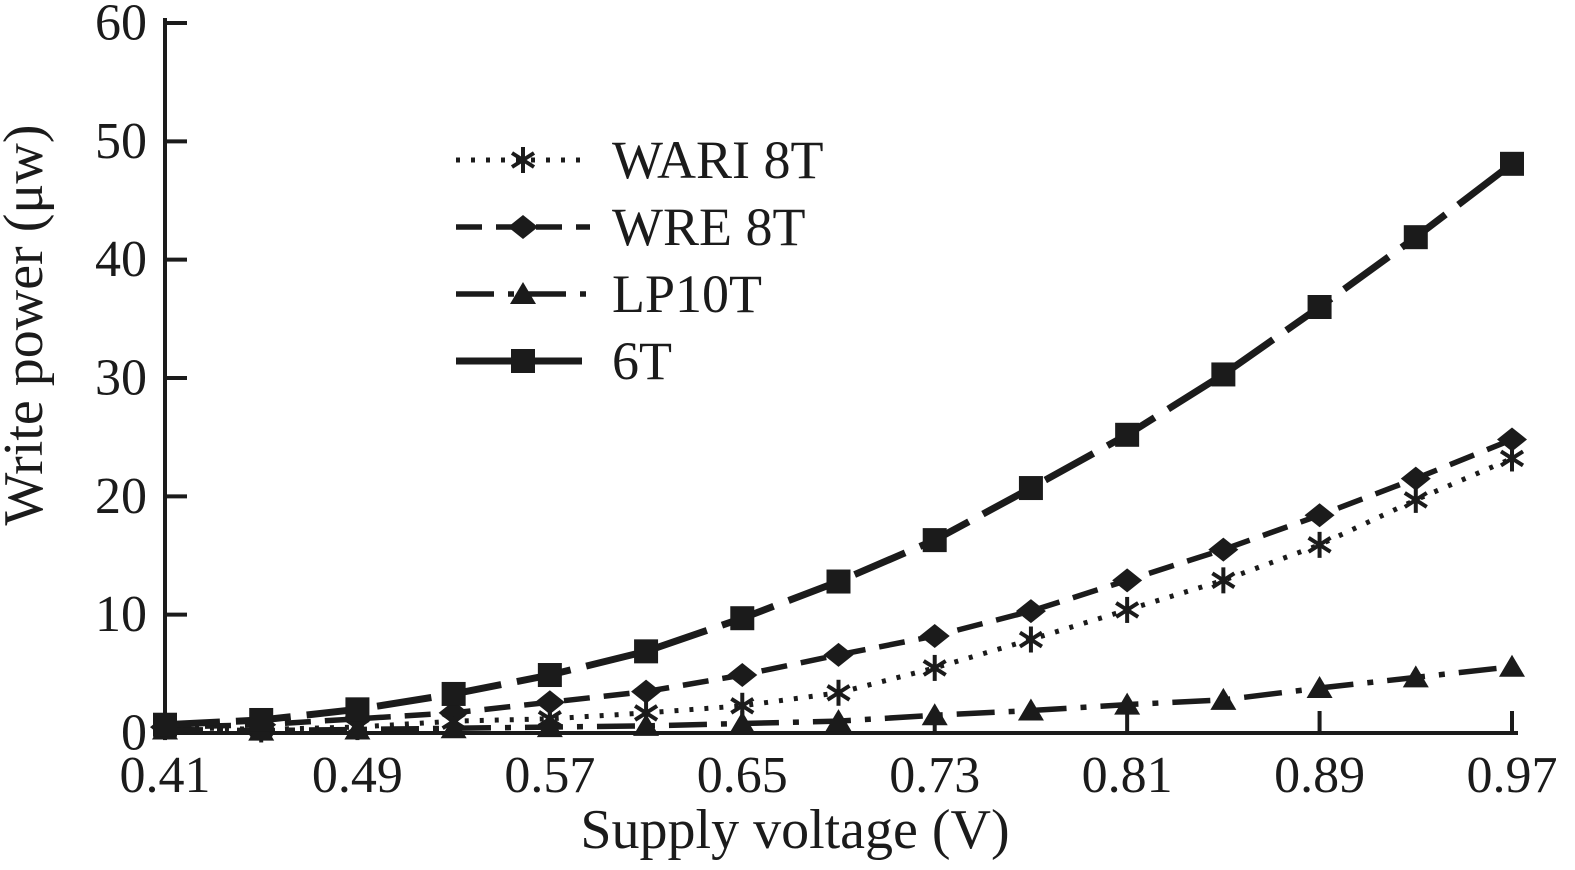  I want to click on x-tick-label: 0.73, so click(934, 775).